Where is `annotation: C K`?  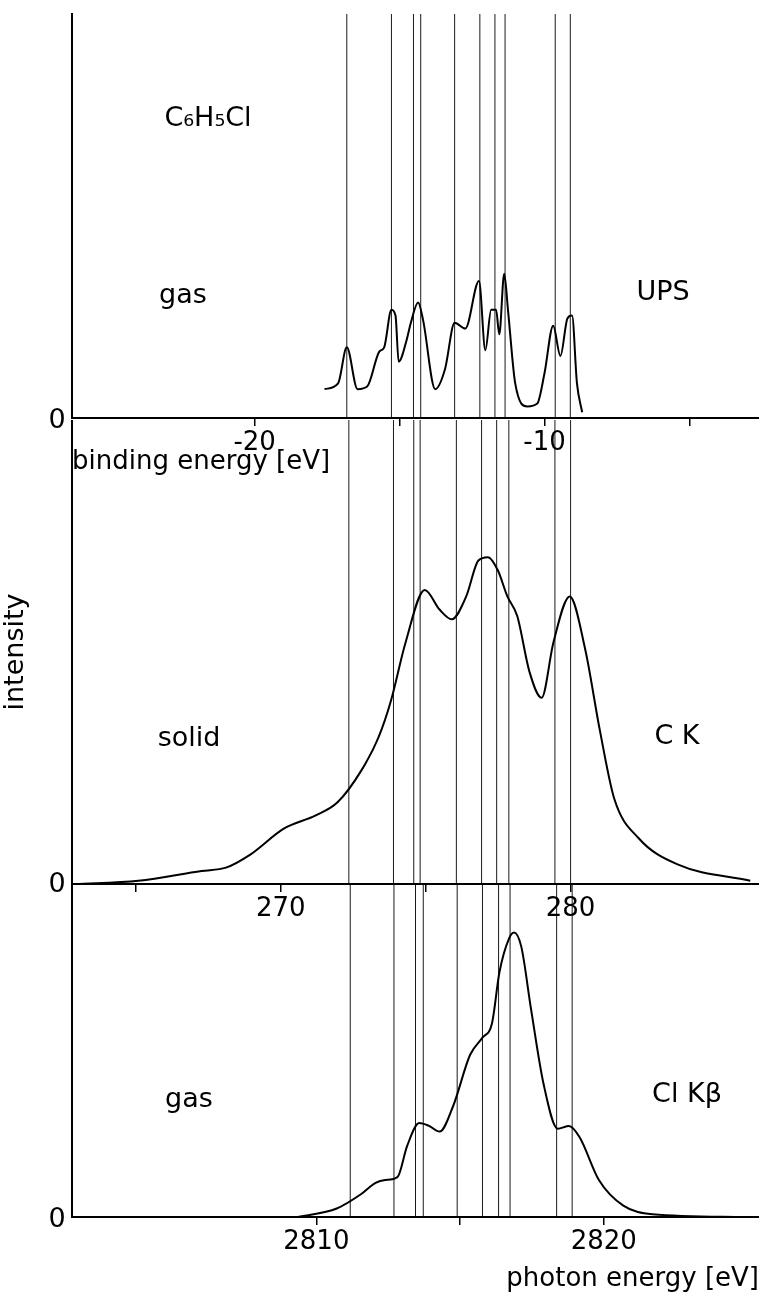
annotation: C K is located at coordinates (677, 734).